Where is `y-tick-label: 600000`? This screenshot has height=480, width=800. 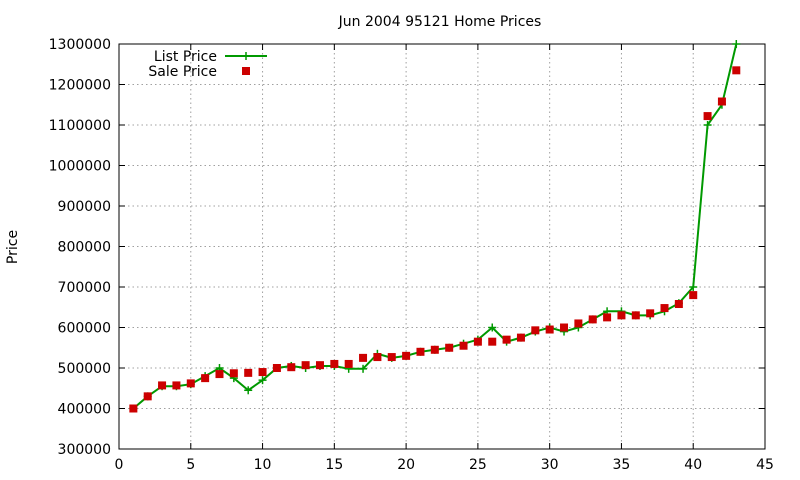
y-tick-label: 600000 is located at coordinates (84, 329).